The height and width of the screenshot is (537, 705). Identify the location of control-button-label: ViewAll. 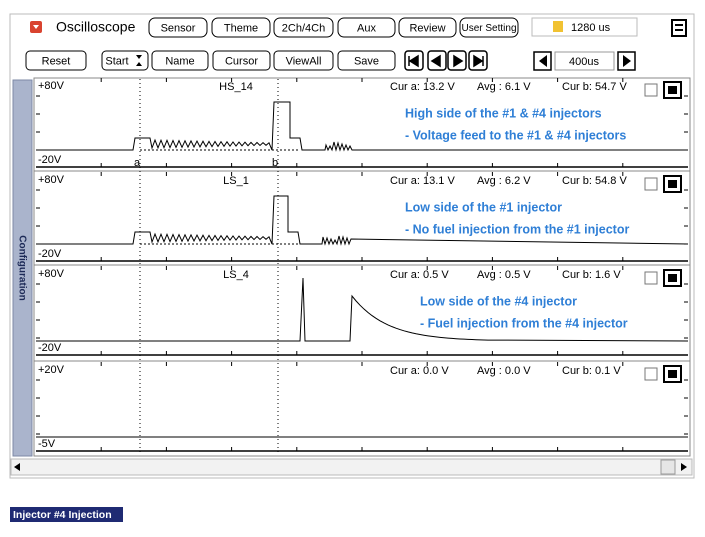
(304, 61).